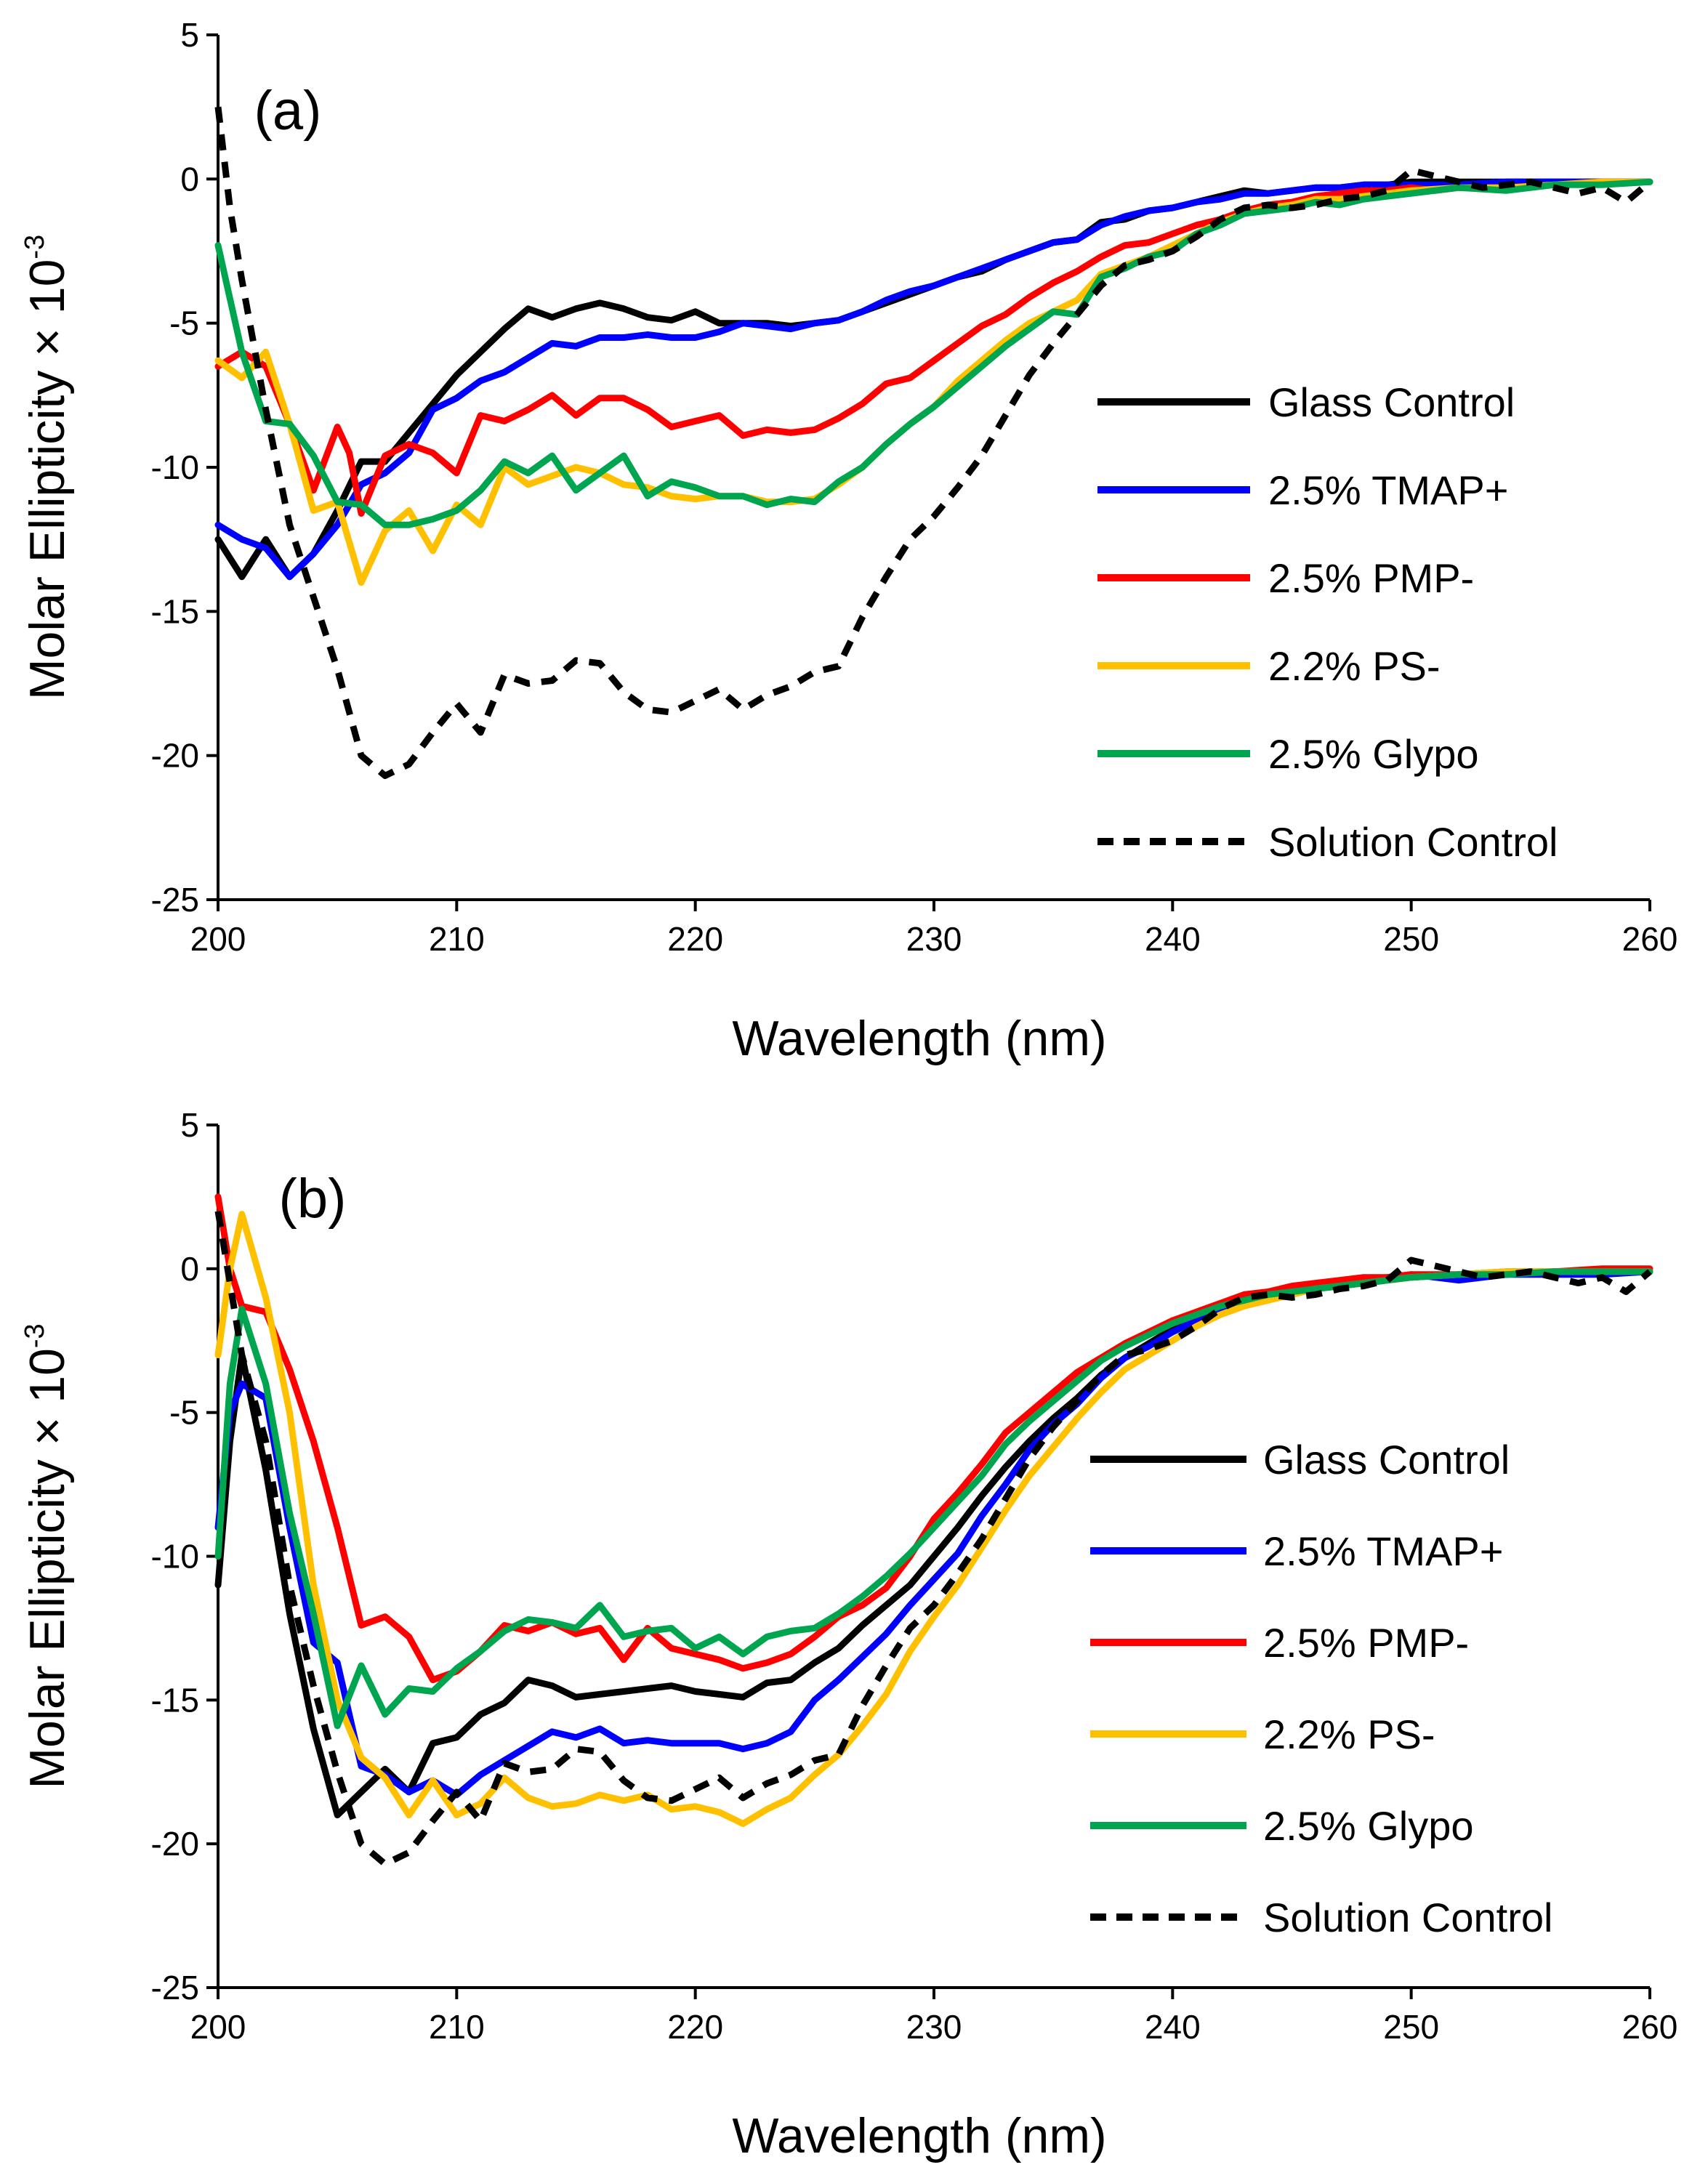  I want to click on panel-label: (a), so click(288, 111).